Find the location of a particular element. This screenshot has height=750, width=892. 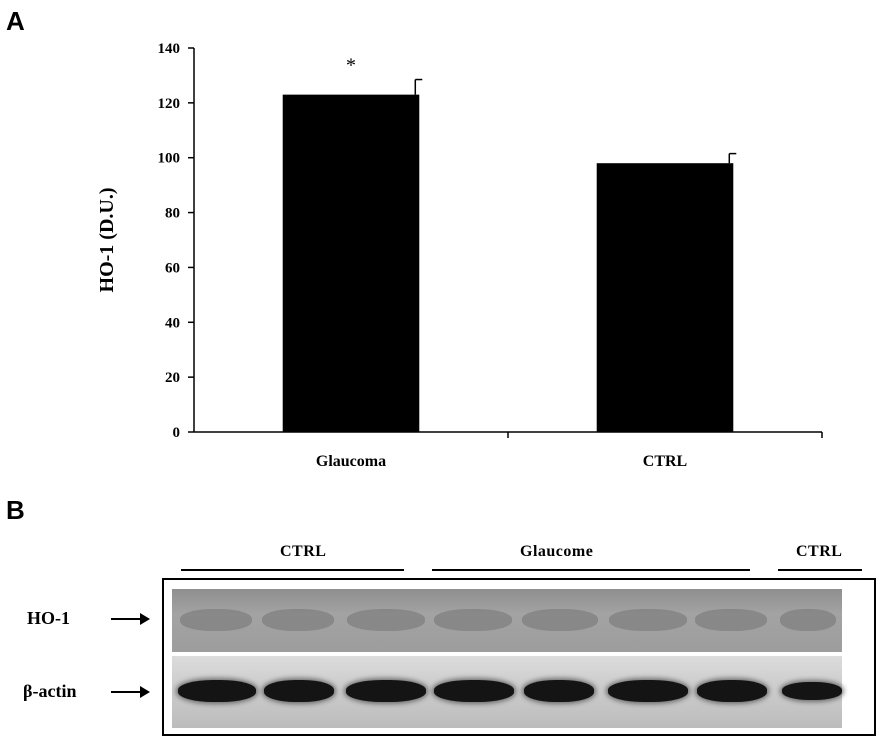

blot-group-label-ctrl-1: CTRL is located at coordinates (303, 551).